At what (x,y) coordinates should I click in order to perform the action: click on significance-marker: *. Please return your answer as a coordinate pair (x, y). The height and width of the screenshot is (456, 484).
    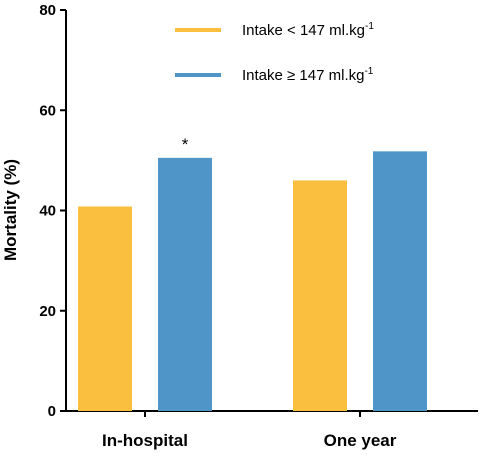
    Looking at the image, I should click on (185, 144).